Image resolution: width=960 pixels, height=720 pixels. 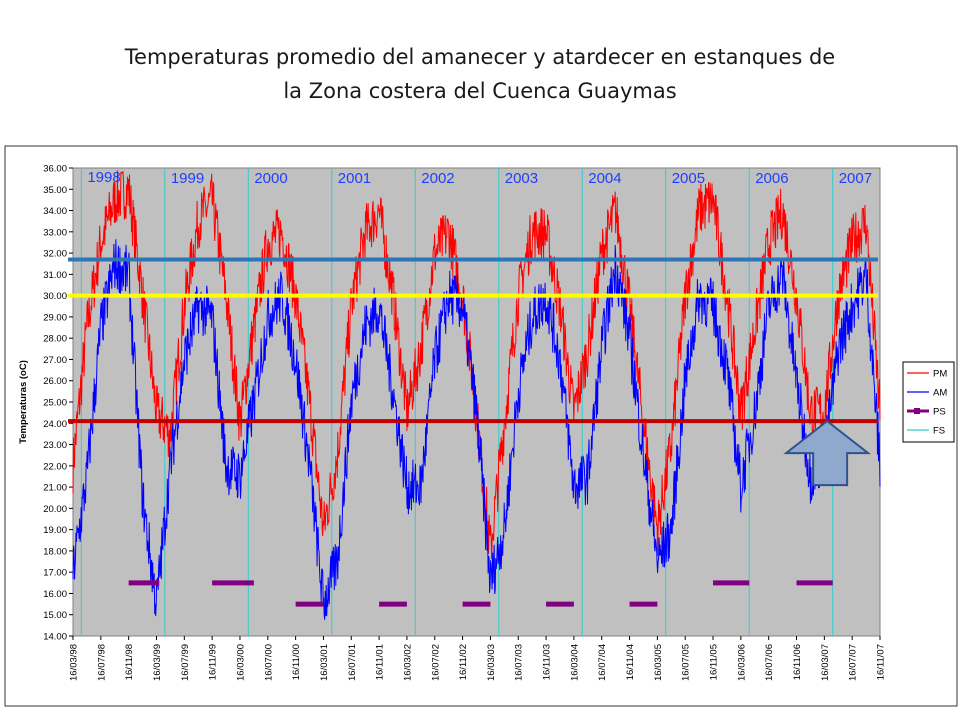 I want to click on year-label: 2001, so click(x=354, y=178).